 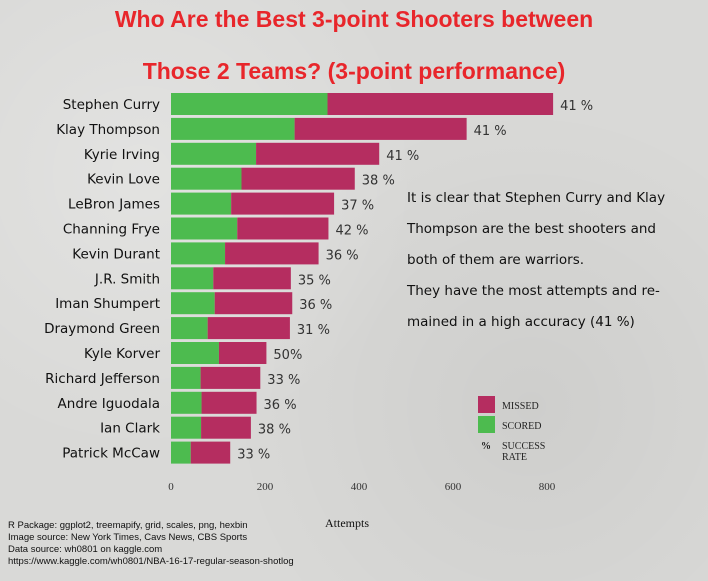 What do you see at coordinates (524, 452) in the screenshot?
I see `legend-label-success-rate: SUCCESS RATE` at bounding box center [524, 452].